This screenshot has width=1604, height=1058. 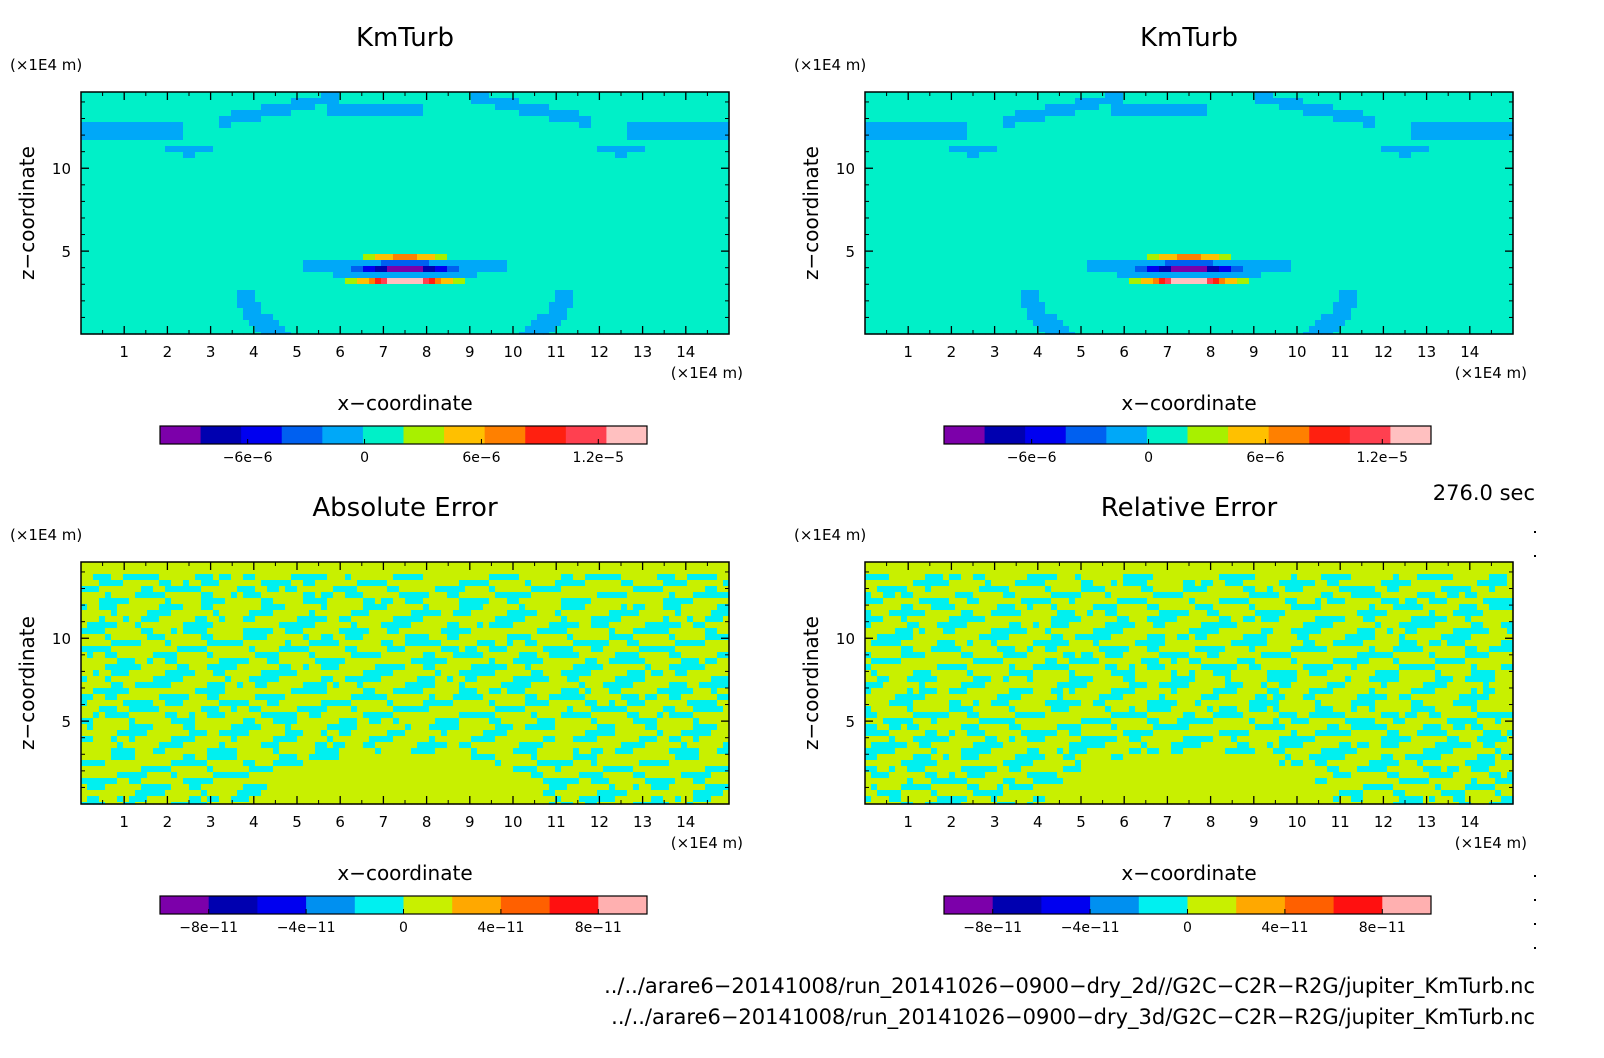 What do you see at coordinates (599, 458) in the screenshot?
I see `colorbar-tick-label: 1.2e−5` at bounding box center [599, 458].